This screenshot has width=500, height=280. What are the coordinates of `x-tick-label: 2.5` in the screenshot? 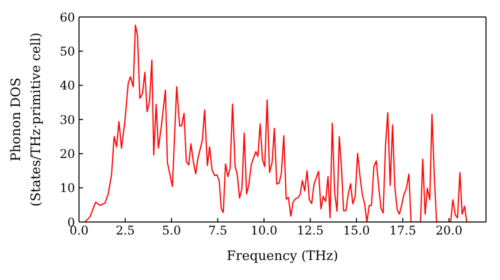 It's located at (125, 231).